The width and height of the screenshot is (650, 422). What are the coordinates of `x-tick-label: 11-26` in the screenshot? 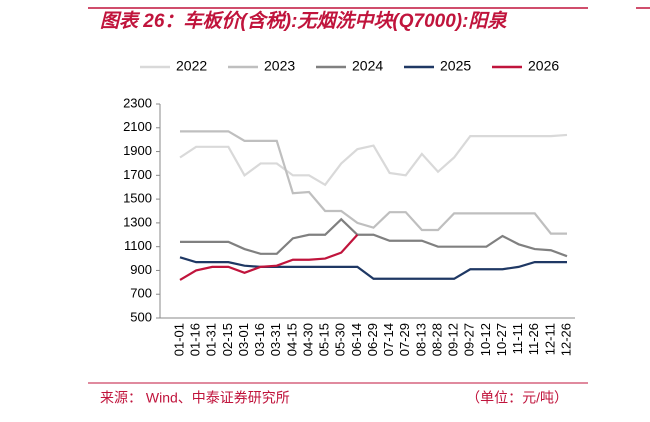 It's located at (533, 339).